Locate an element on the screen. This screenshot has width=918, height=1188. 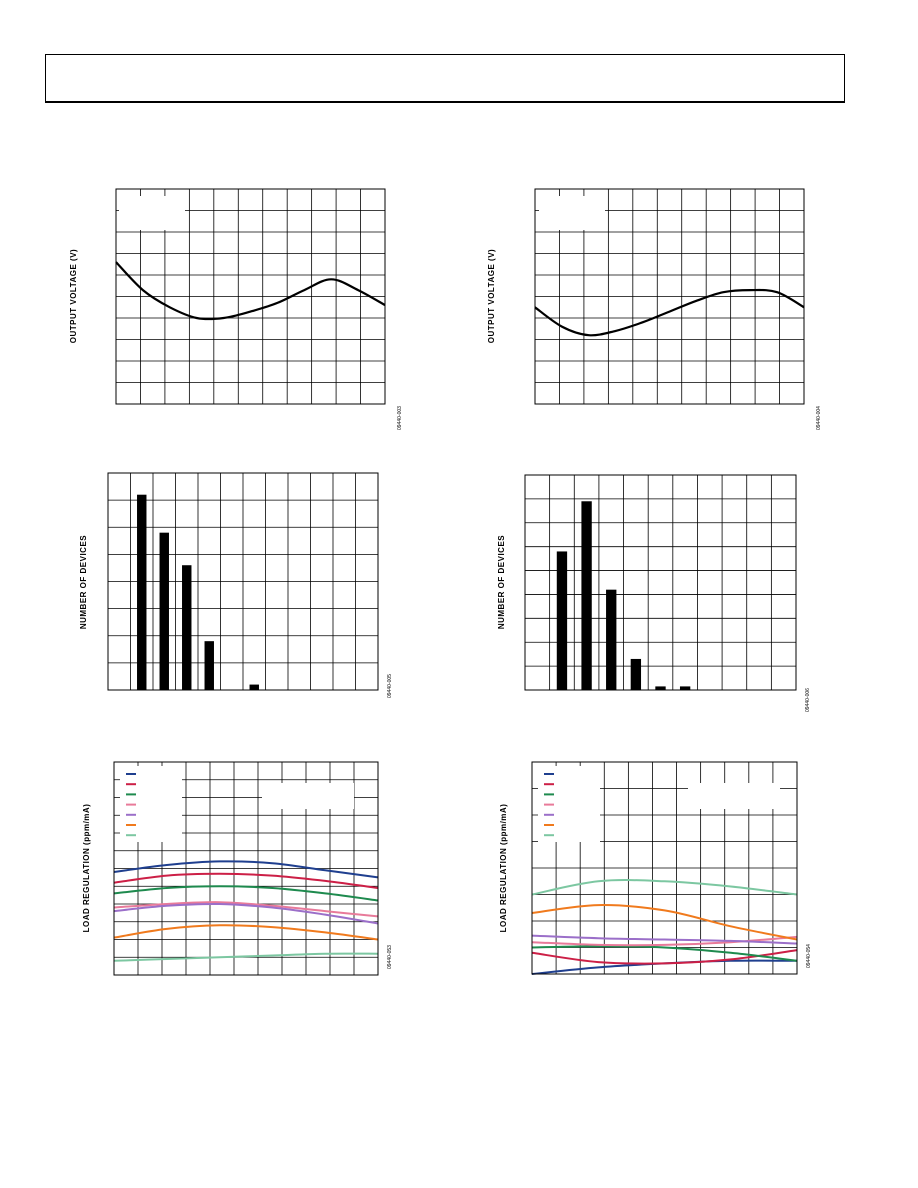
chart-4: NUMBER OF DEVICES 09440-006 is located at coordinates (654, 593).